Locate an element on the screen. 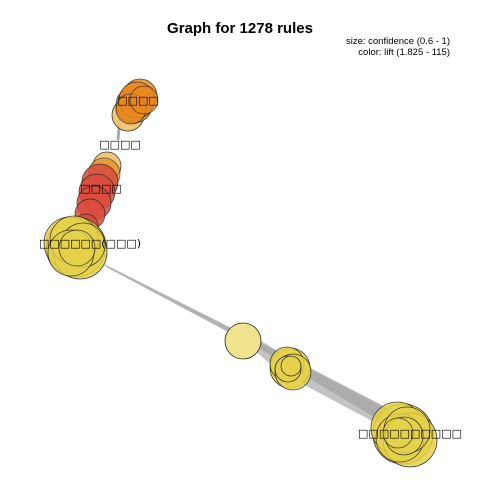 The height and width of the screenshot is (480, 480). node-cluster-left is located at coordinates (75, 247).